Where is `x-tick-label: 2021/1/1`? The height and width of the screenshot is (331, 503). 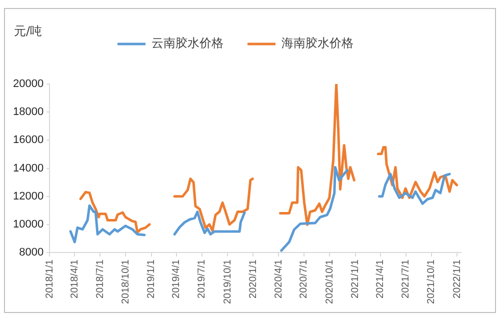 x-tick-label: 2021/1/1 is located at coordinates (356, 278).